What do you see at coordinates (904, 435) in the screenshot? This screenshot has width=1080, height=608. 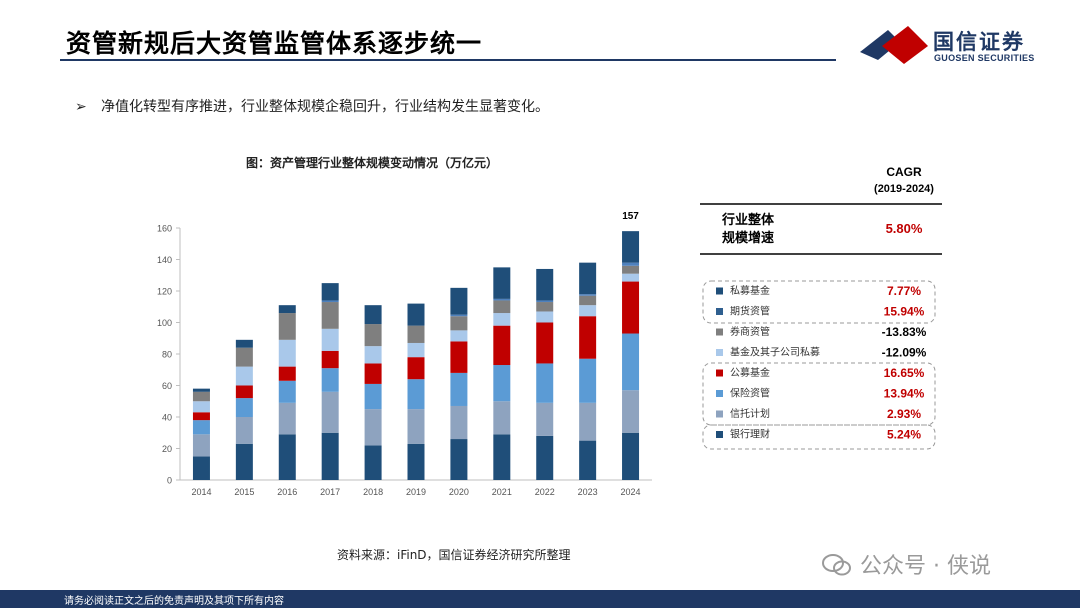 I see `cagr-value: 5.24%` at bounding box center [904, 435].